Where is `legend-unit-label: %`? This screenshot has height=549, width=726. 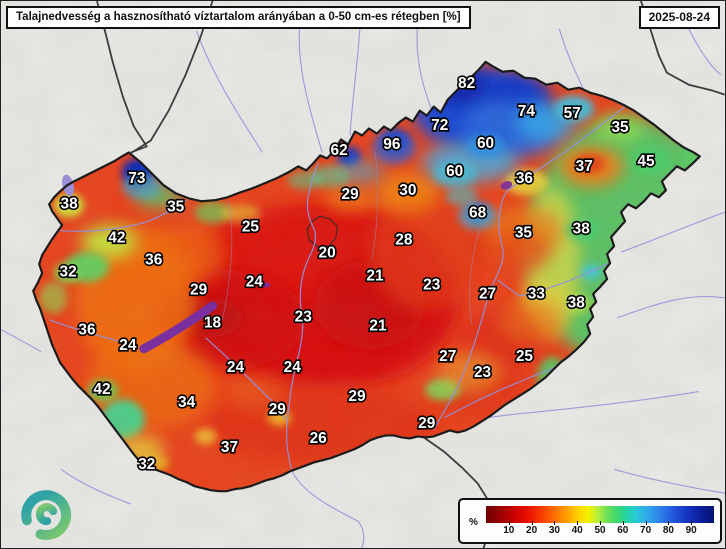 legend-unit-label: % is located at coordinates (473, 522).